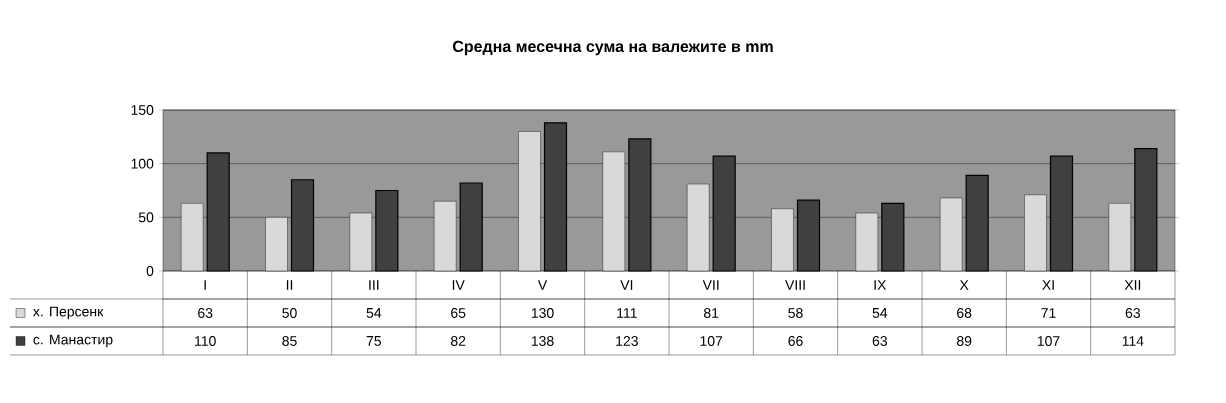 The width and height of the screenshot is (1226, 403). Describe the element at coordinates (458, 313) in the screenshot. I see `data-label: 65` at that location.